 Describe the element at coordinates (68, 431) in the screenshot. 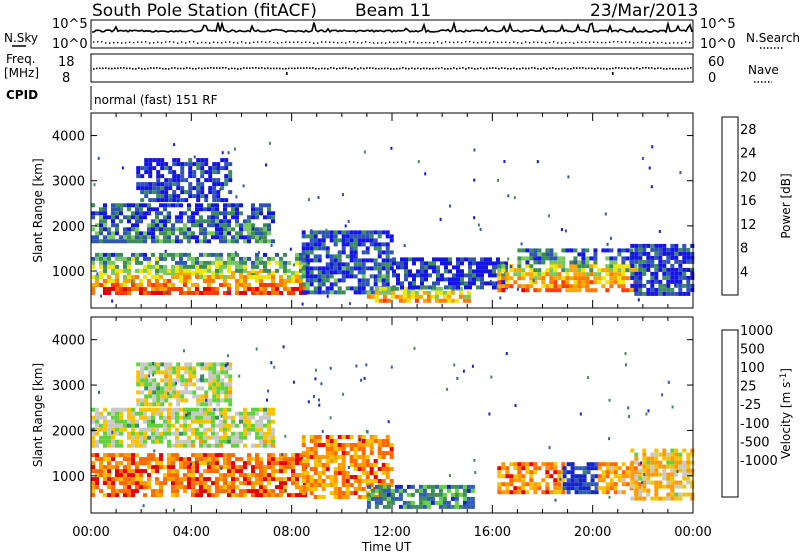

I see `velocity-ytick-label: 2000` at that location.